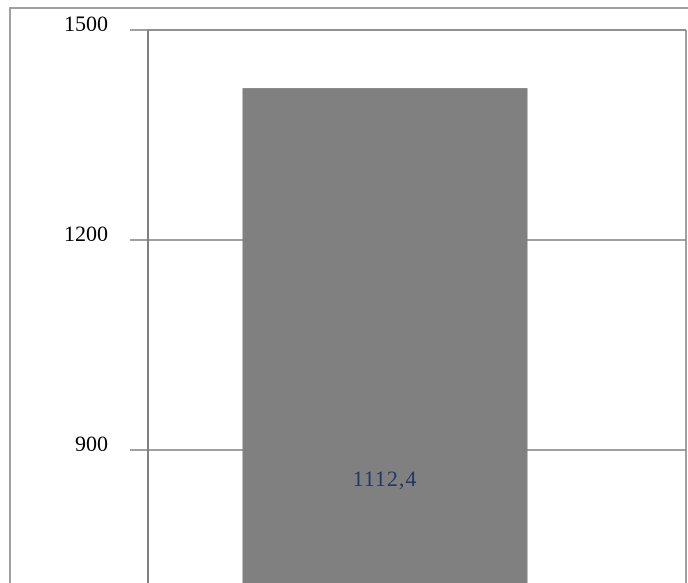 The height and width of the screenshot is (583, 688). Describe the element at coordinates (86, 233) in the screenshot. I see `y-tick-label: 1200` at that location.